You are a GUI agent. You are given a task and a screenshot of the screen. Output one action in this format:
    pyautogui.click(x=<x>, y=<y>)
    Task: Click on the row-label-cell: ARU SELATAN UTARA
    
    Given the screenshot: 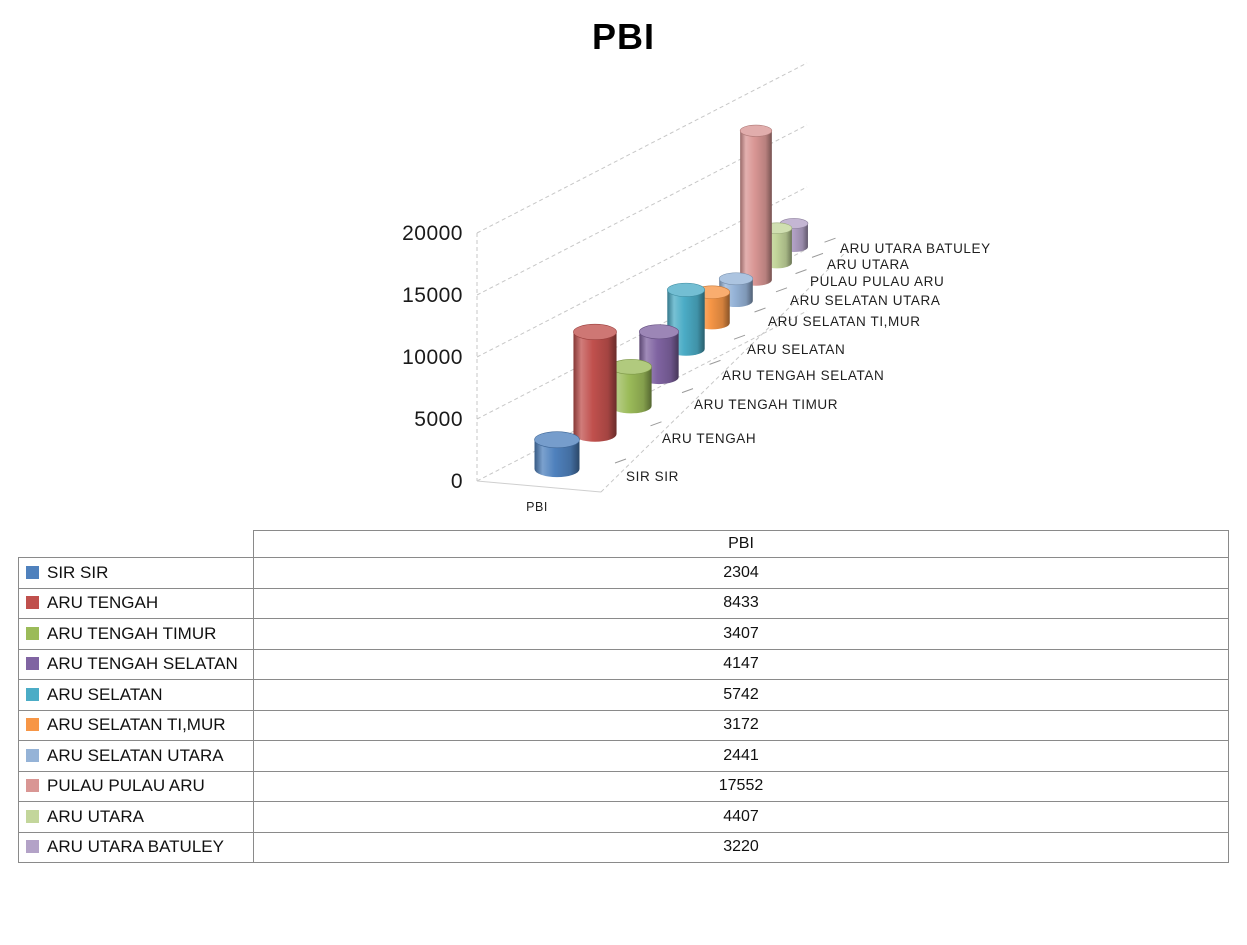 What is the action you would take?
    pyautogui.click(x=136, y=756)
    